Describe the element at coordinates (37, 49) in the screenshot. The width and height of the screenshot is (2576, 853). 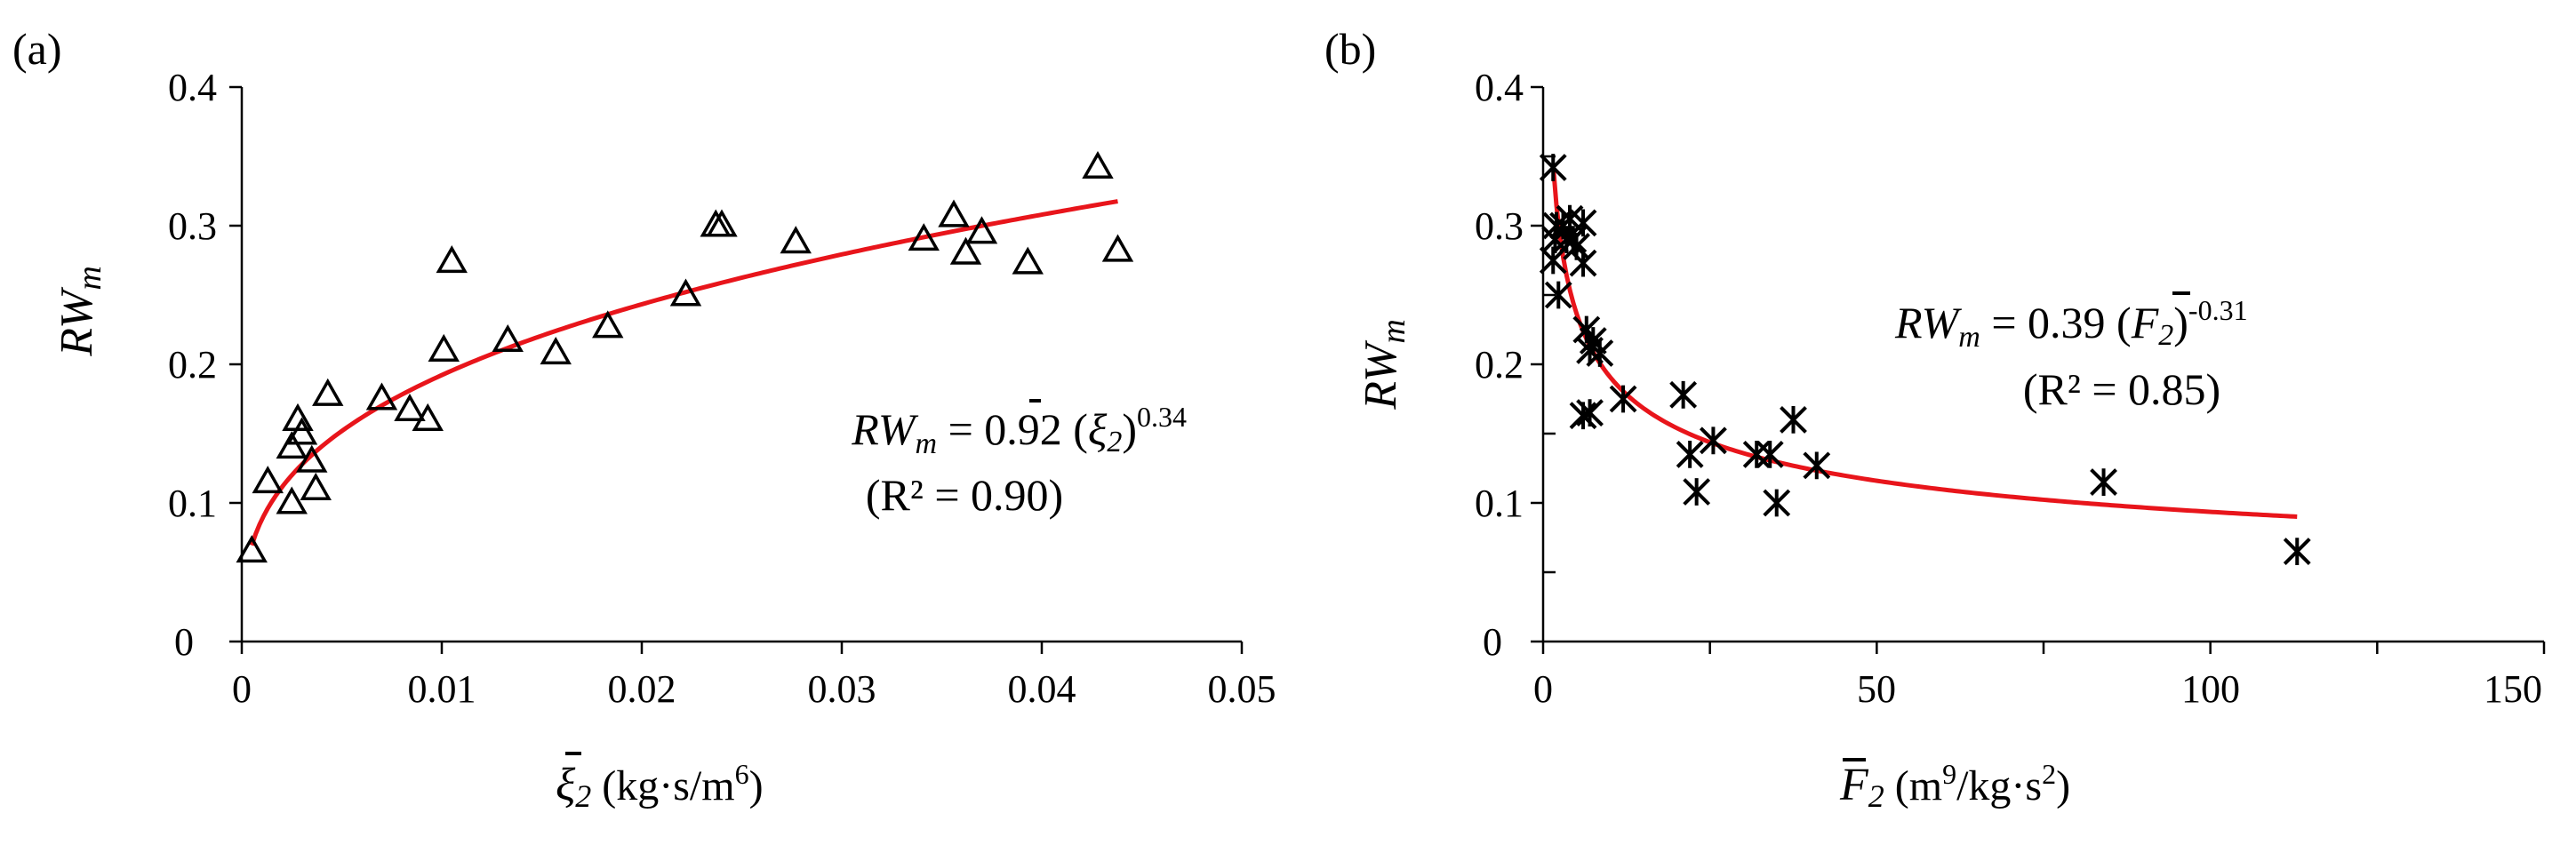
I see `panel-label-a: (a)` at that location.